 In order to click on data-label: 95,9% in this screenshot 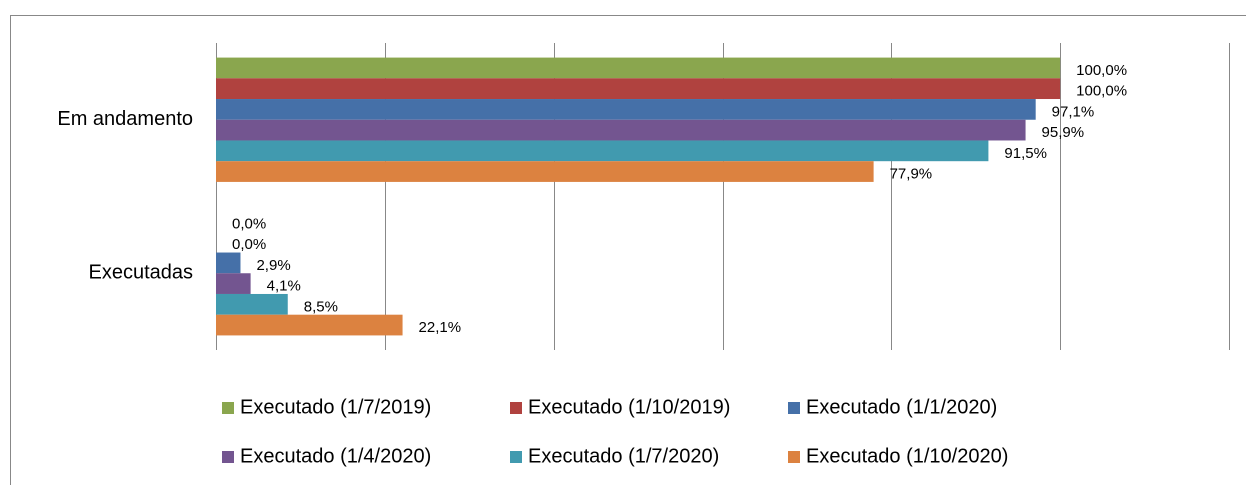, I will do `click(1063, 132)`.